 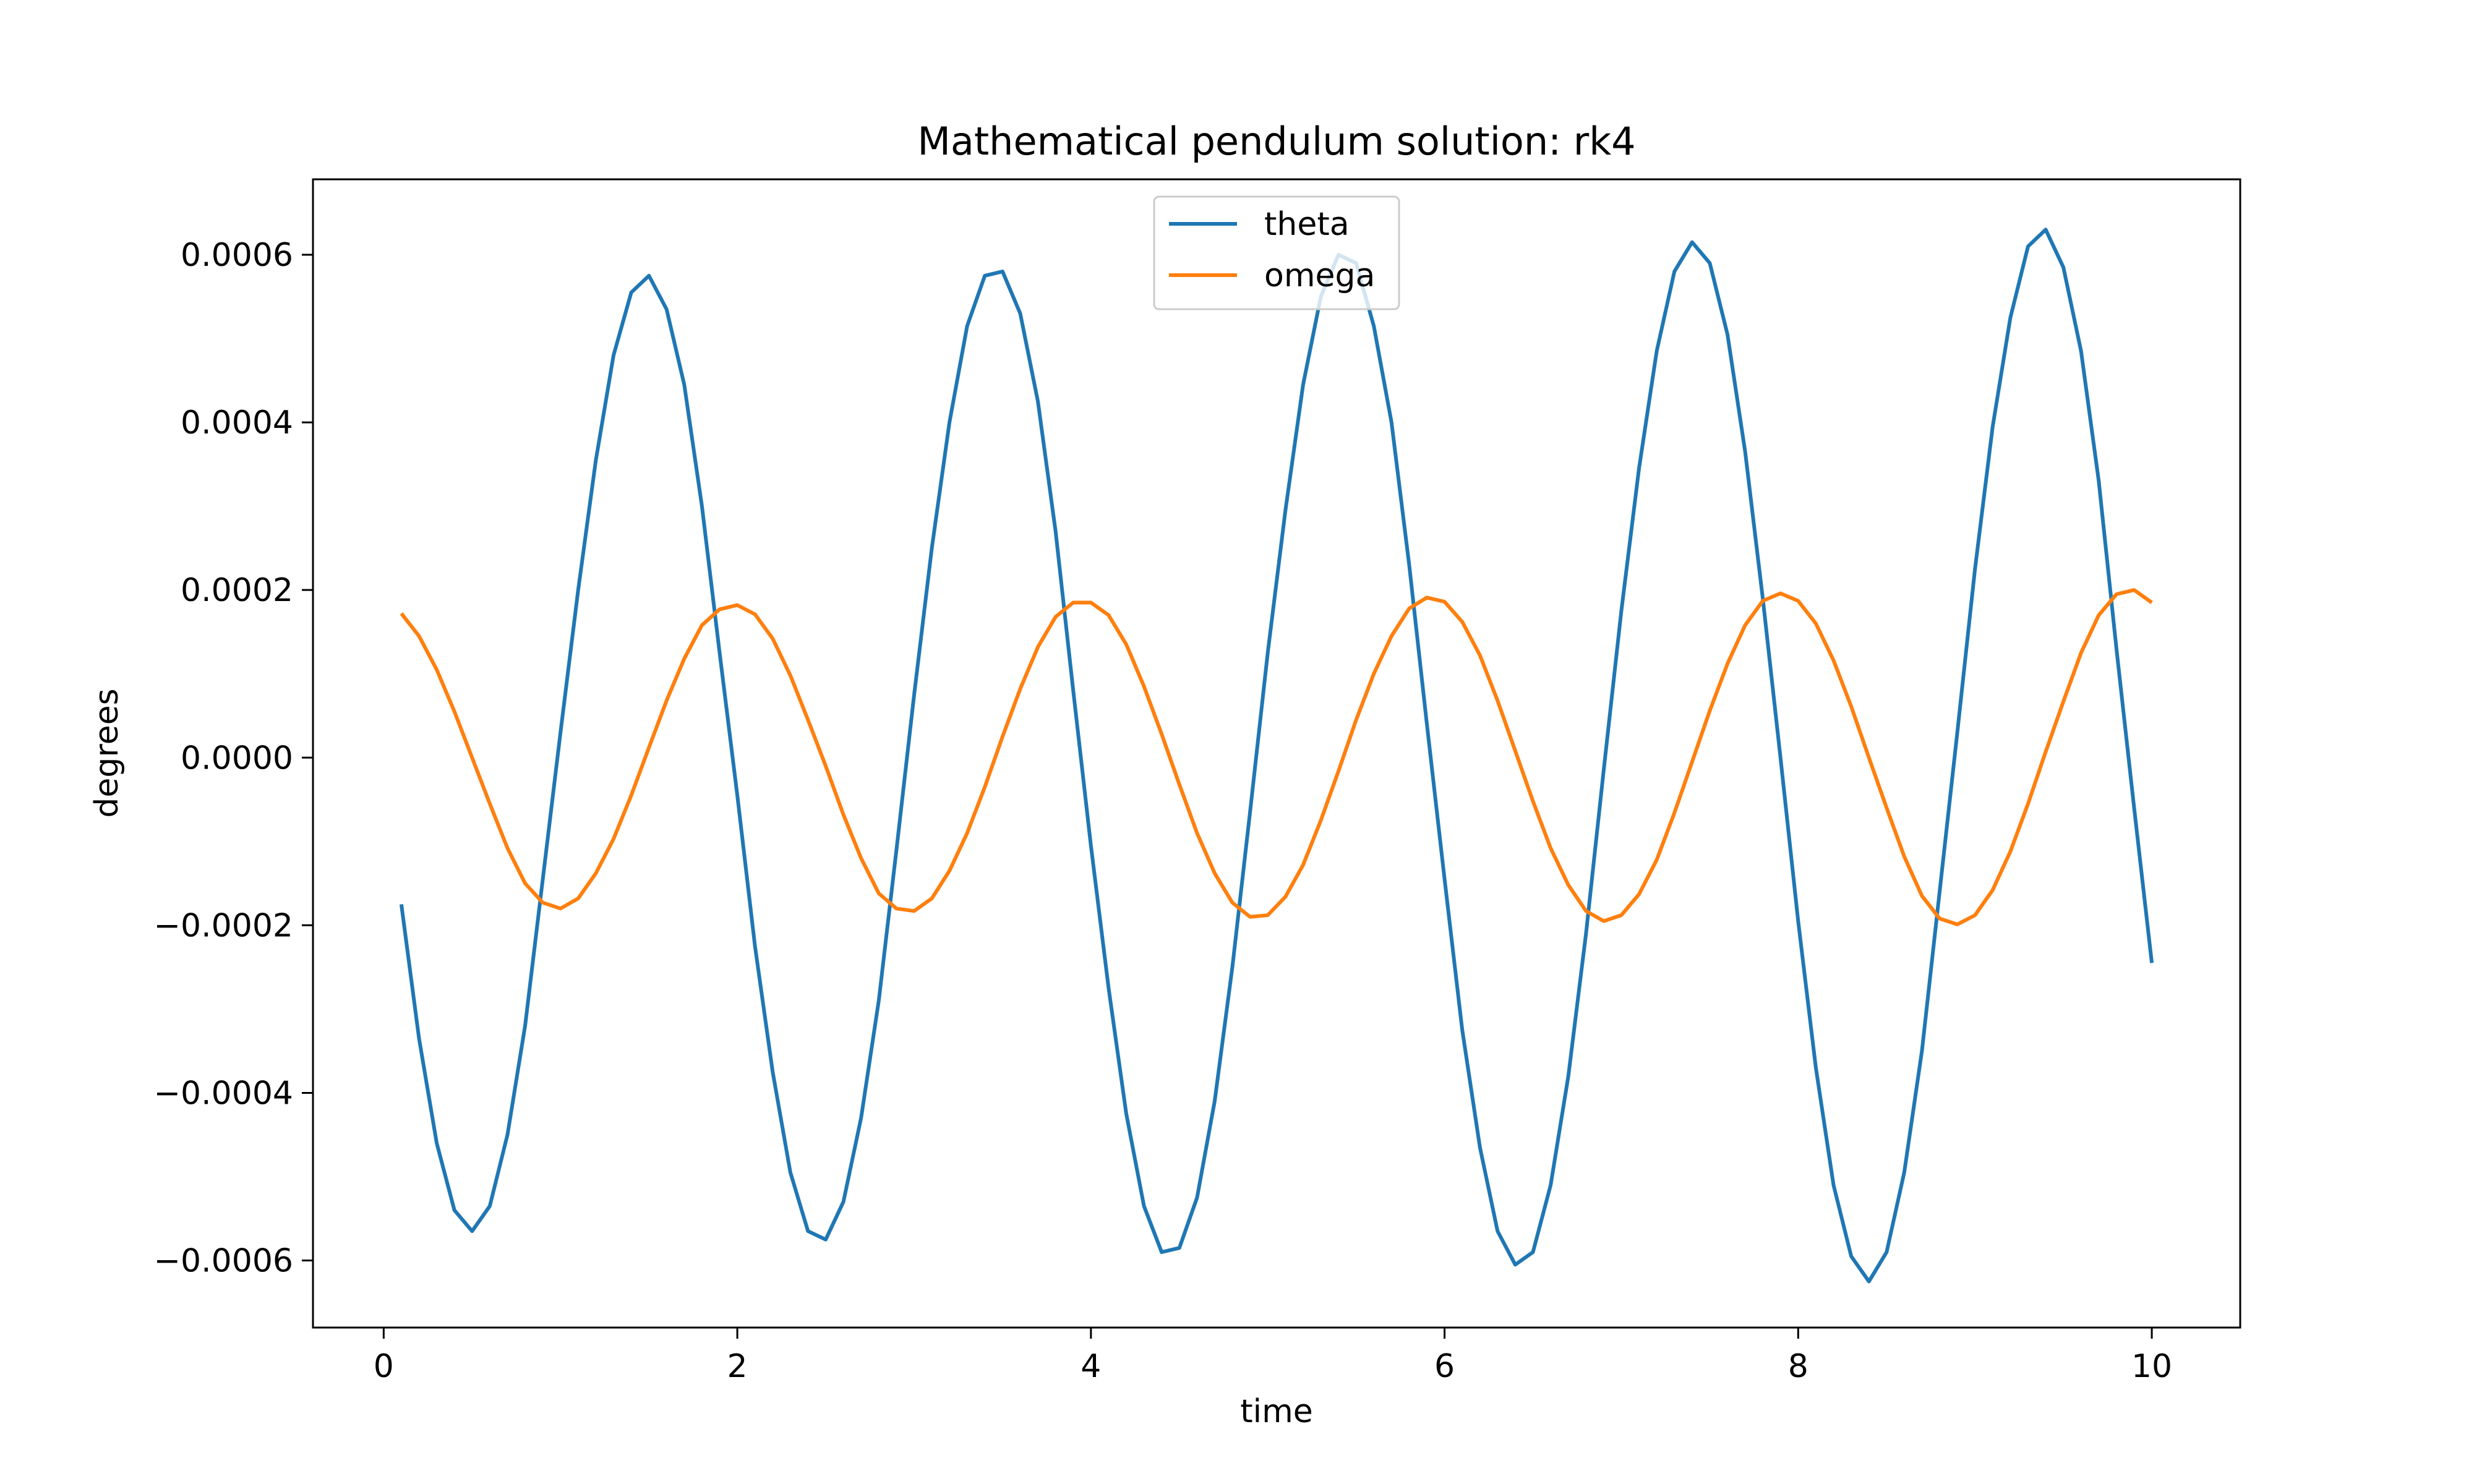 I want to click on y-axis-label: degrees, so click(x=107, y=752).